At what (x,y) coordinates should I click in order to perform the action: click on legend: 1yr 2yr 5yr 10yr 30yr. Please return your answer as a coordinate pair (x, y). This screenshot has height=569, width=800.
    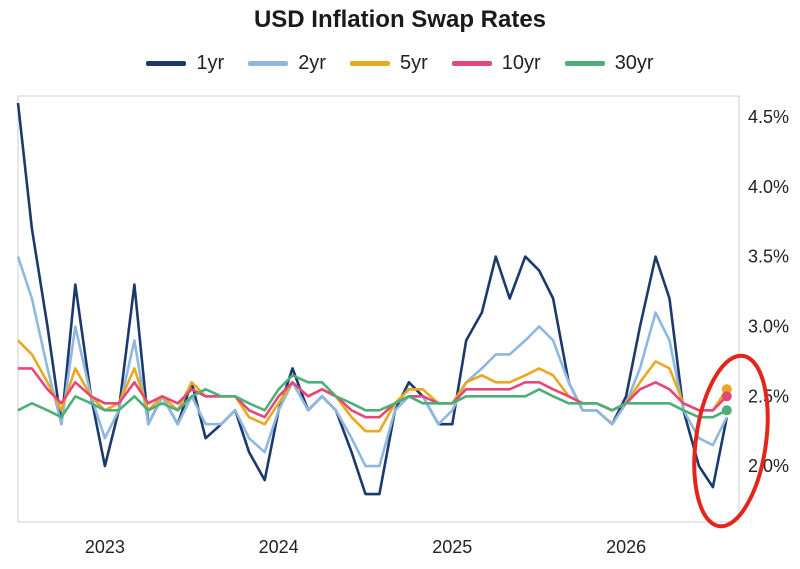
    Looking at the image, I should click on (400, 63).